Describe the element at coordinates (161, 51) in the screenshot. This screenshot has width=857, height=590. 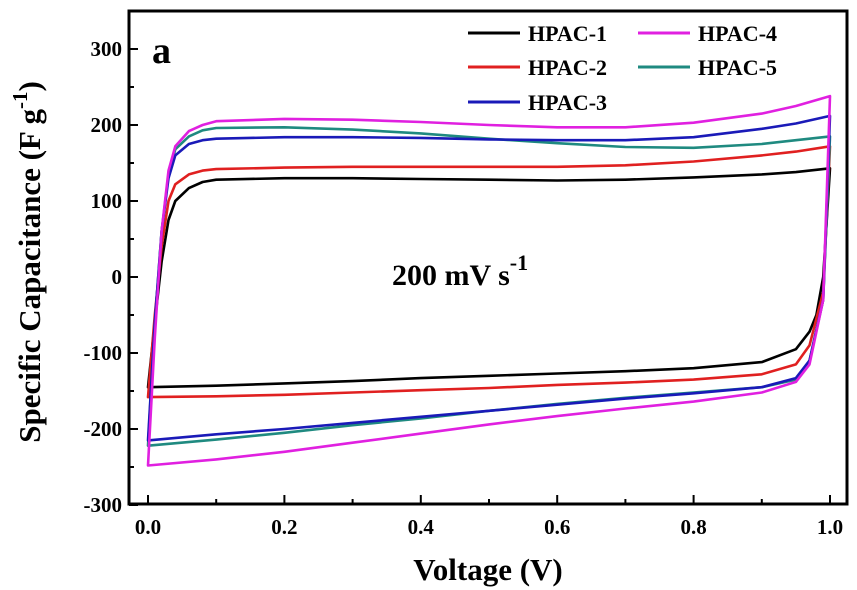
I see `panel-label: a` at that location.